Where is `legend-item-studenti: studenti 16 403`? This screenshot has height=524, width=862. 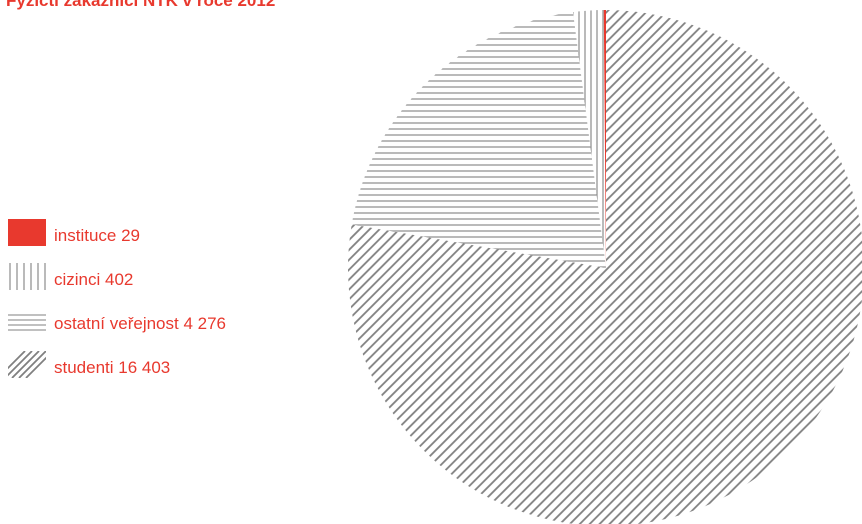
legend-item-studenti: studenti 16 403 is located at coordinates (117, 356).